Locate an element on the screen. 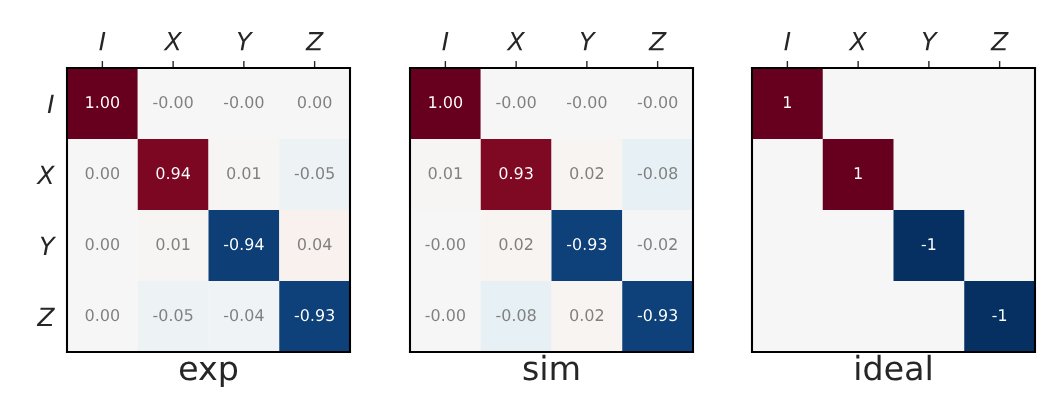 The height and width of the screenshot is (402, 1042). data-label: -0.04 is located at coordinates (243, 315).